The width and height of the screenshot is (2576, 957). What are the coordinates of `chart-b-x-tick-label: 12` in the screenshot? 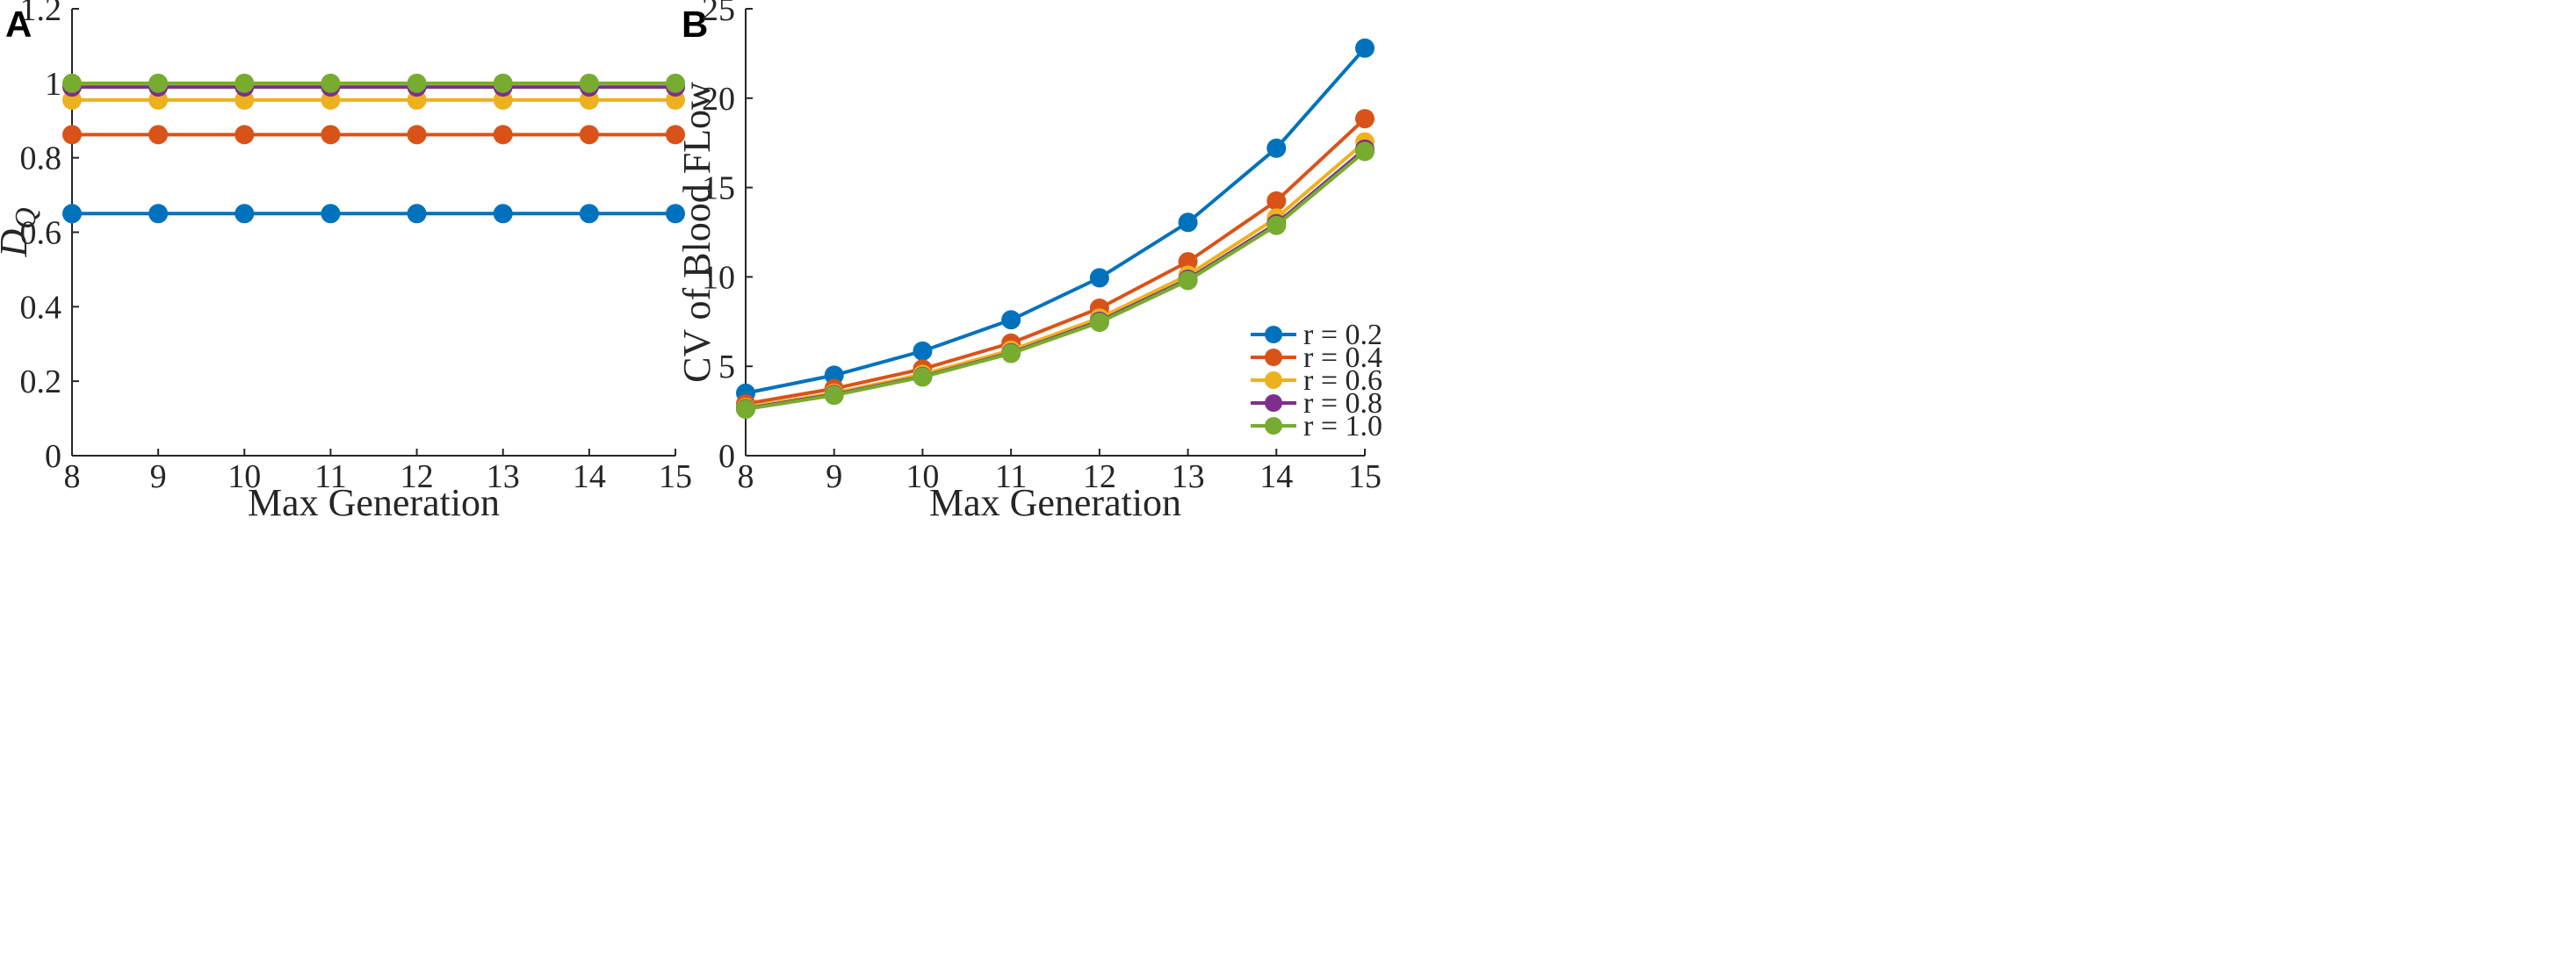 It's located at (1099, 477).